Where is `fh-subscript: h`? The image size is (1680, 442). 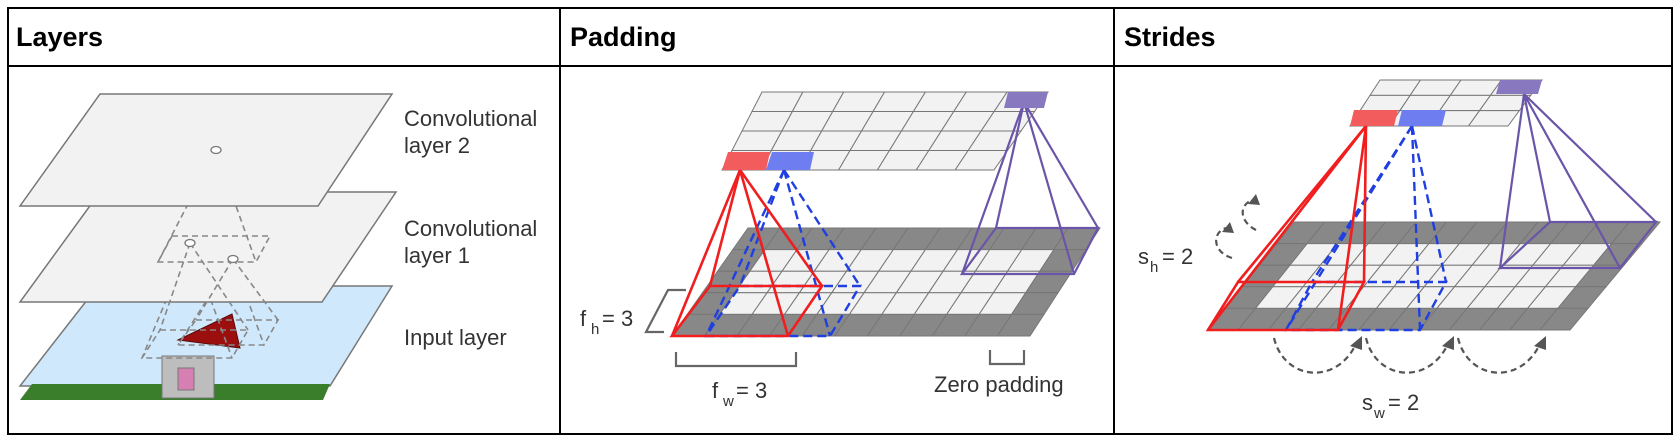 fh-subscript: h is located at coordinates (595, 329).